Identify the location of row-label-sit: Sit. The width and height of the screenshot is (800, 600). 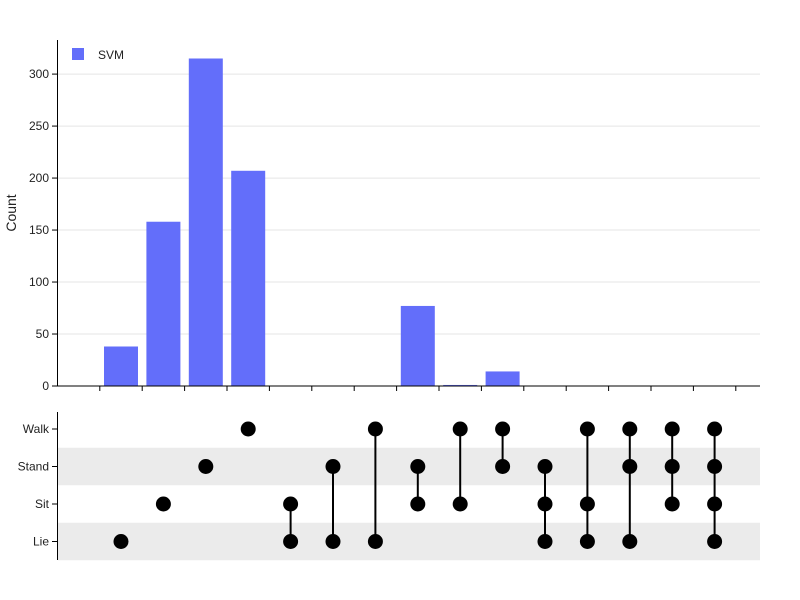
(42, 504).